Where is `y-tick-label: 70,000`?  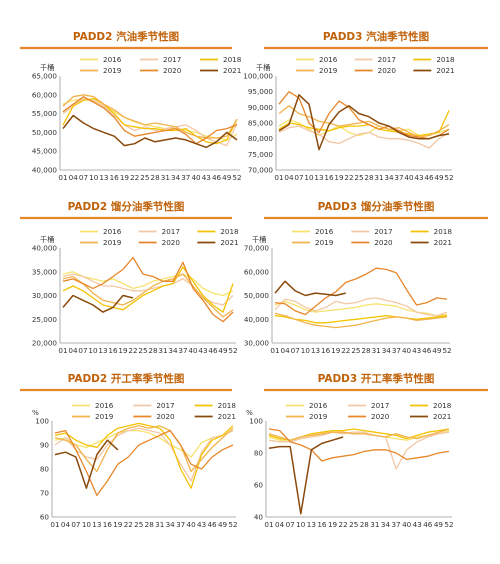
y-tick-label: 70,000 is located at coordinates (261, 170).